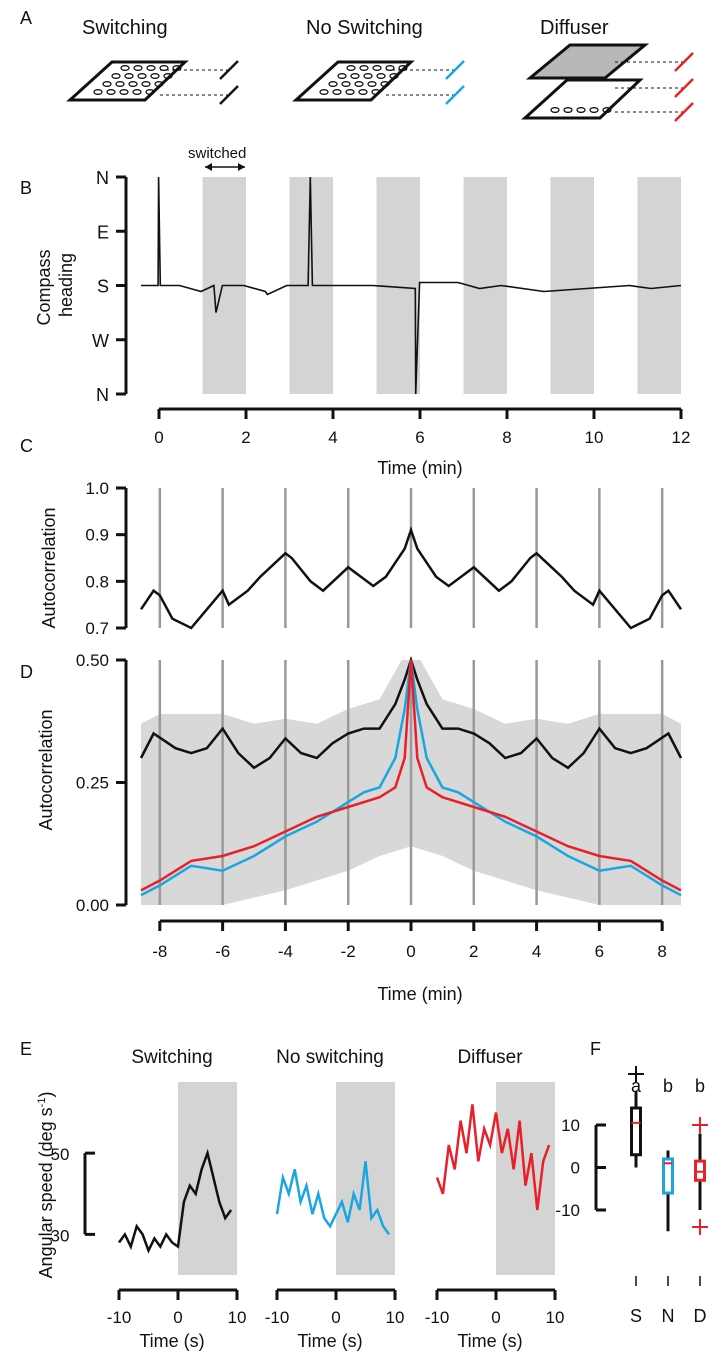 This screenshot has height=1353, width=710. I want to click on heading-axis-label-line2: heading, so click(66, 285).